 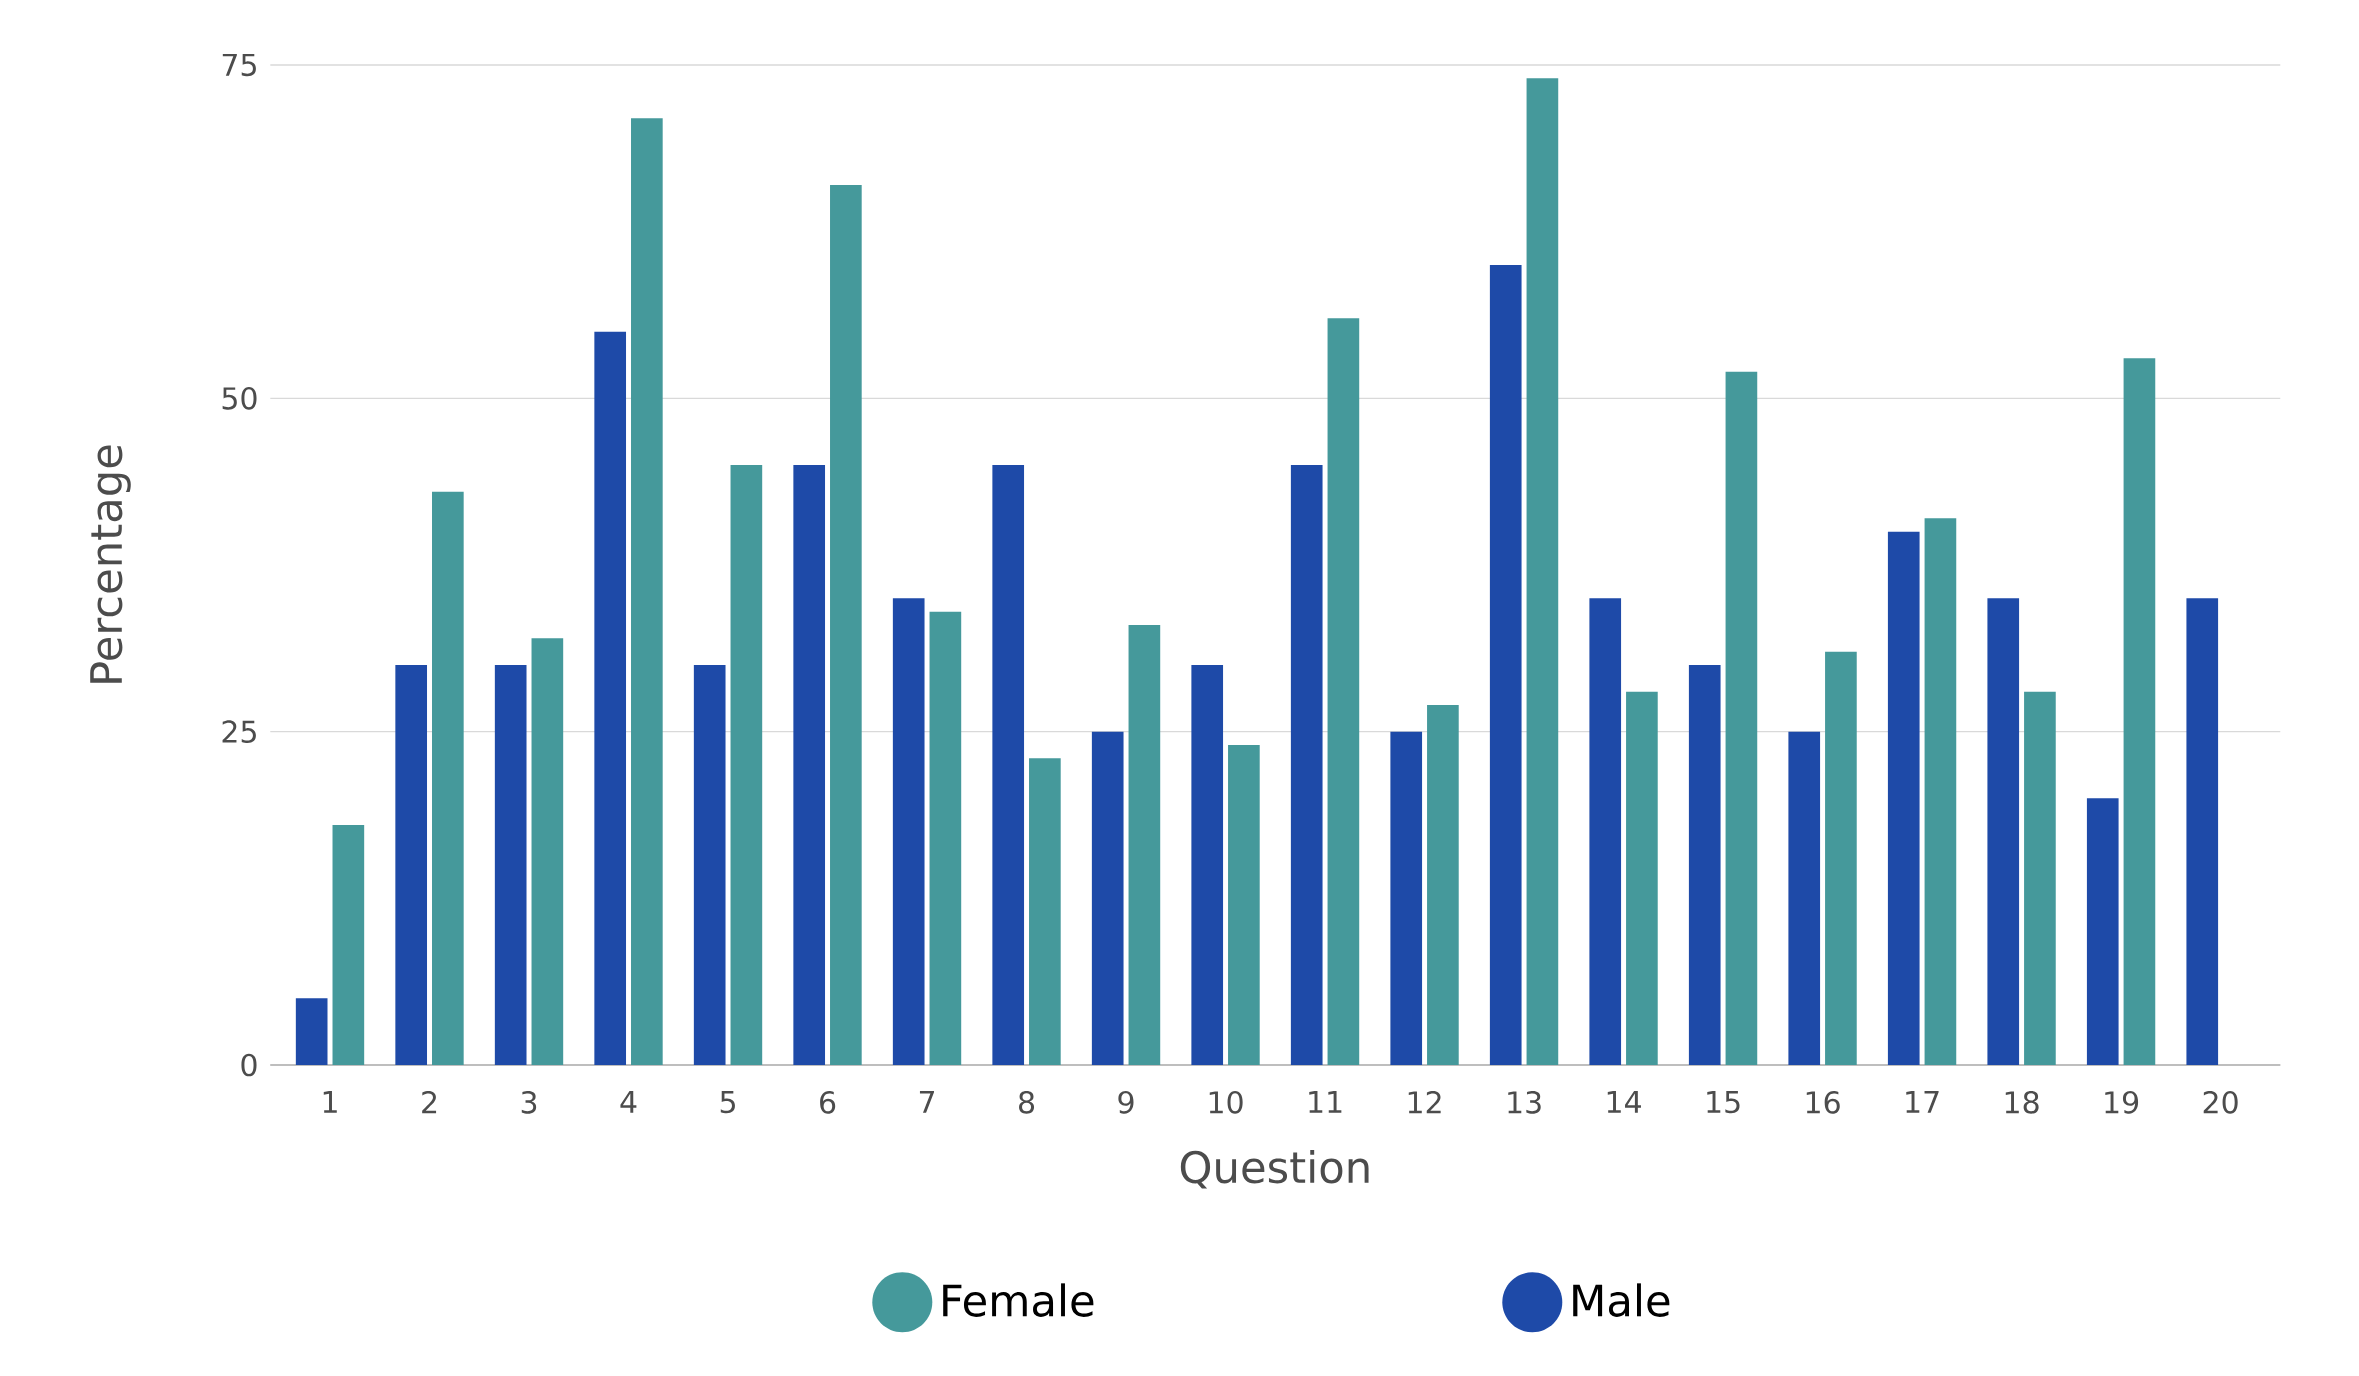 I want to click on x-tick-label: 16, so click(x=1823, y=1102).